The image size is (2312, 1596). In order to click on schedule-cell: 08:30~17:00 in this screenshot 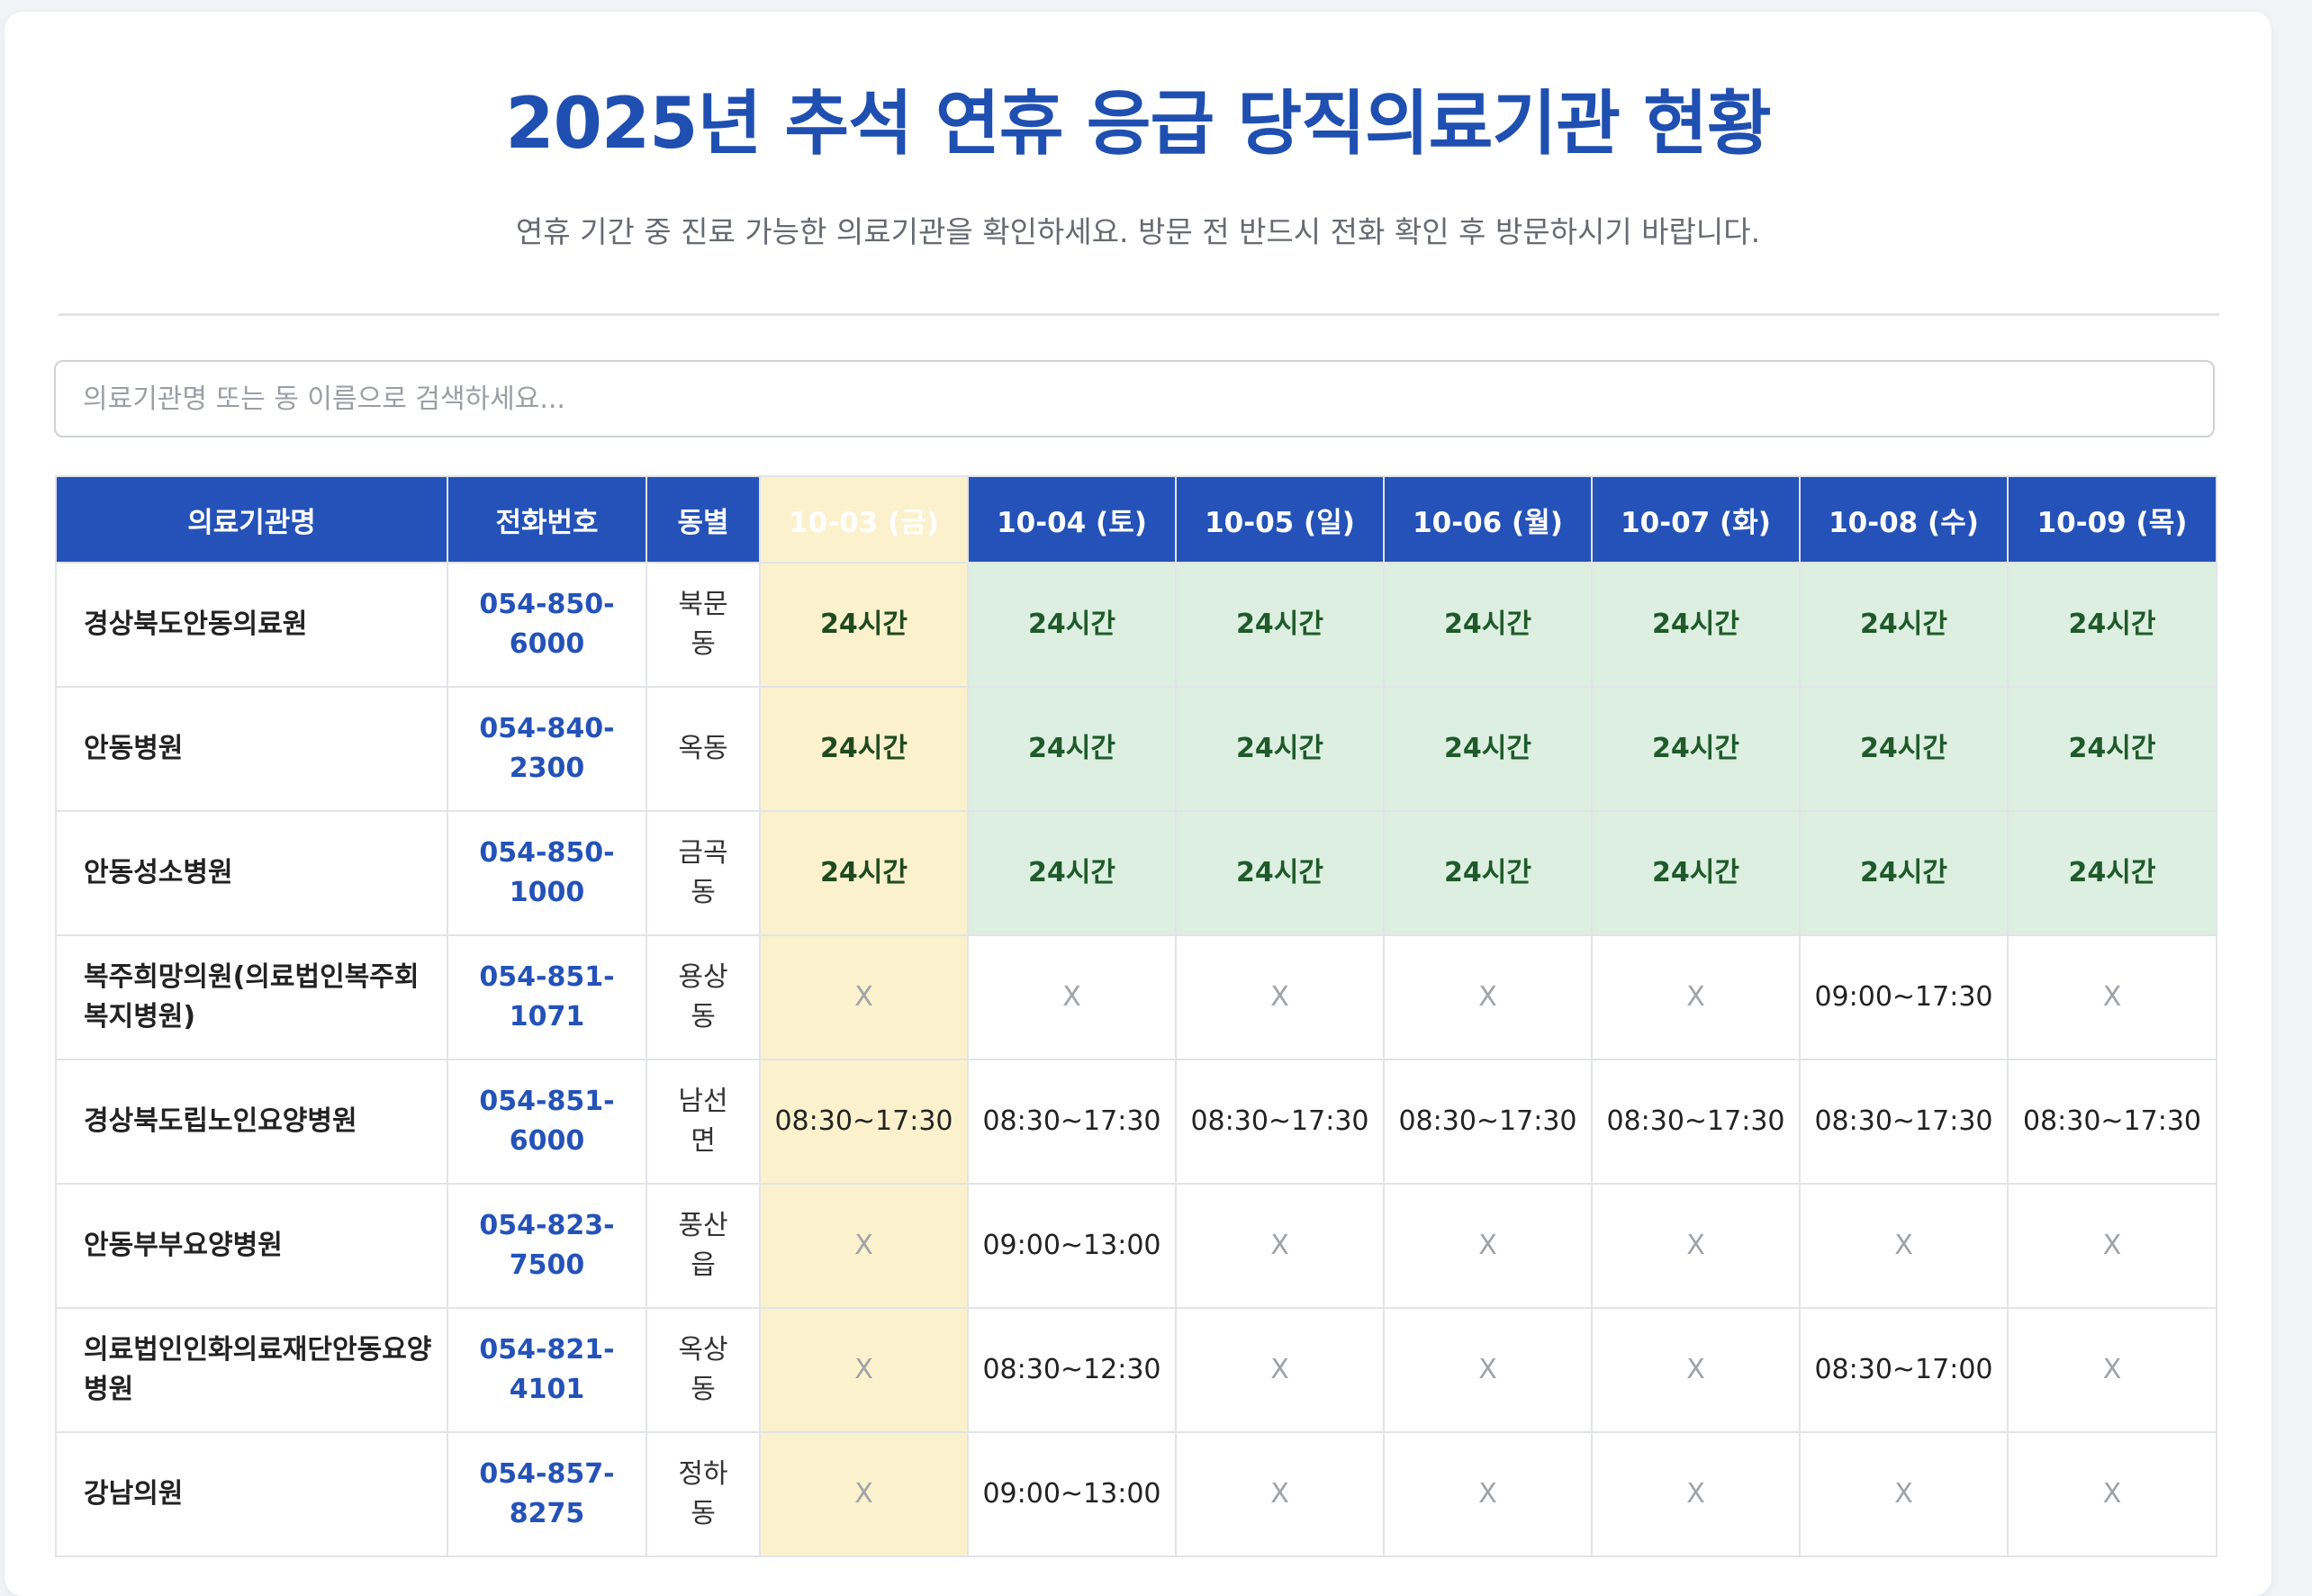, I will do `click(1904, 1370)`.